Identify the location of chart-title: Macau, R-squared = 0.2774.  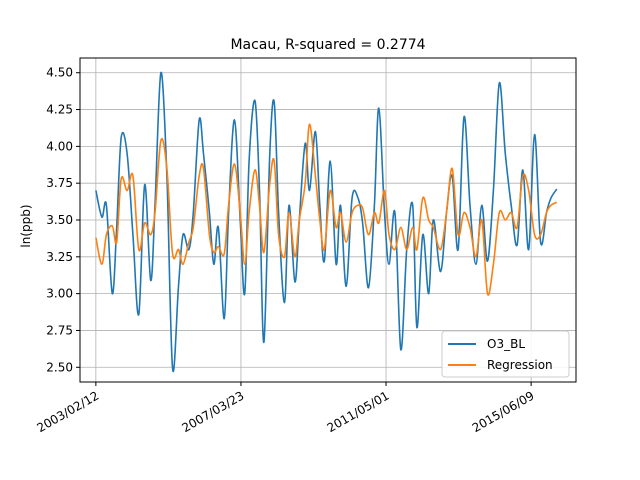
(327, 45).